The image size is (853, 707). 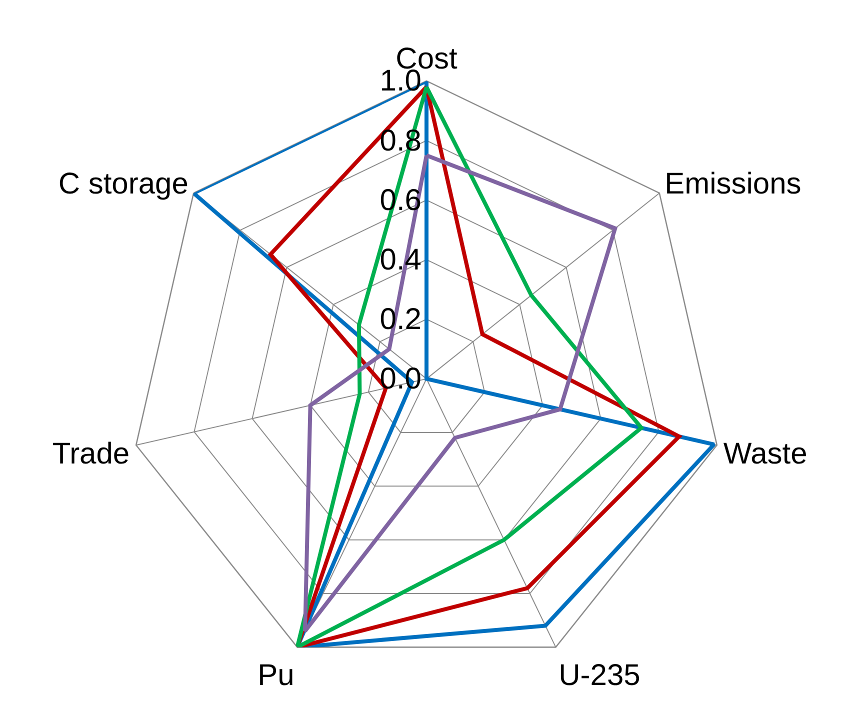 What do you see at coordinates (91, 453) in the screenshot?
I see `spoke-label: Trade` at bounding box center [91, 453].